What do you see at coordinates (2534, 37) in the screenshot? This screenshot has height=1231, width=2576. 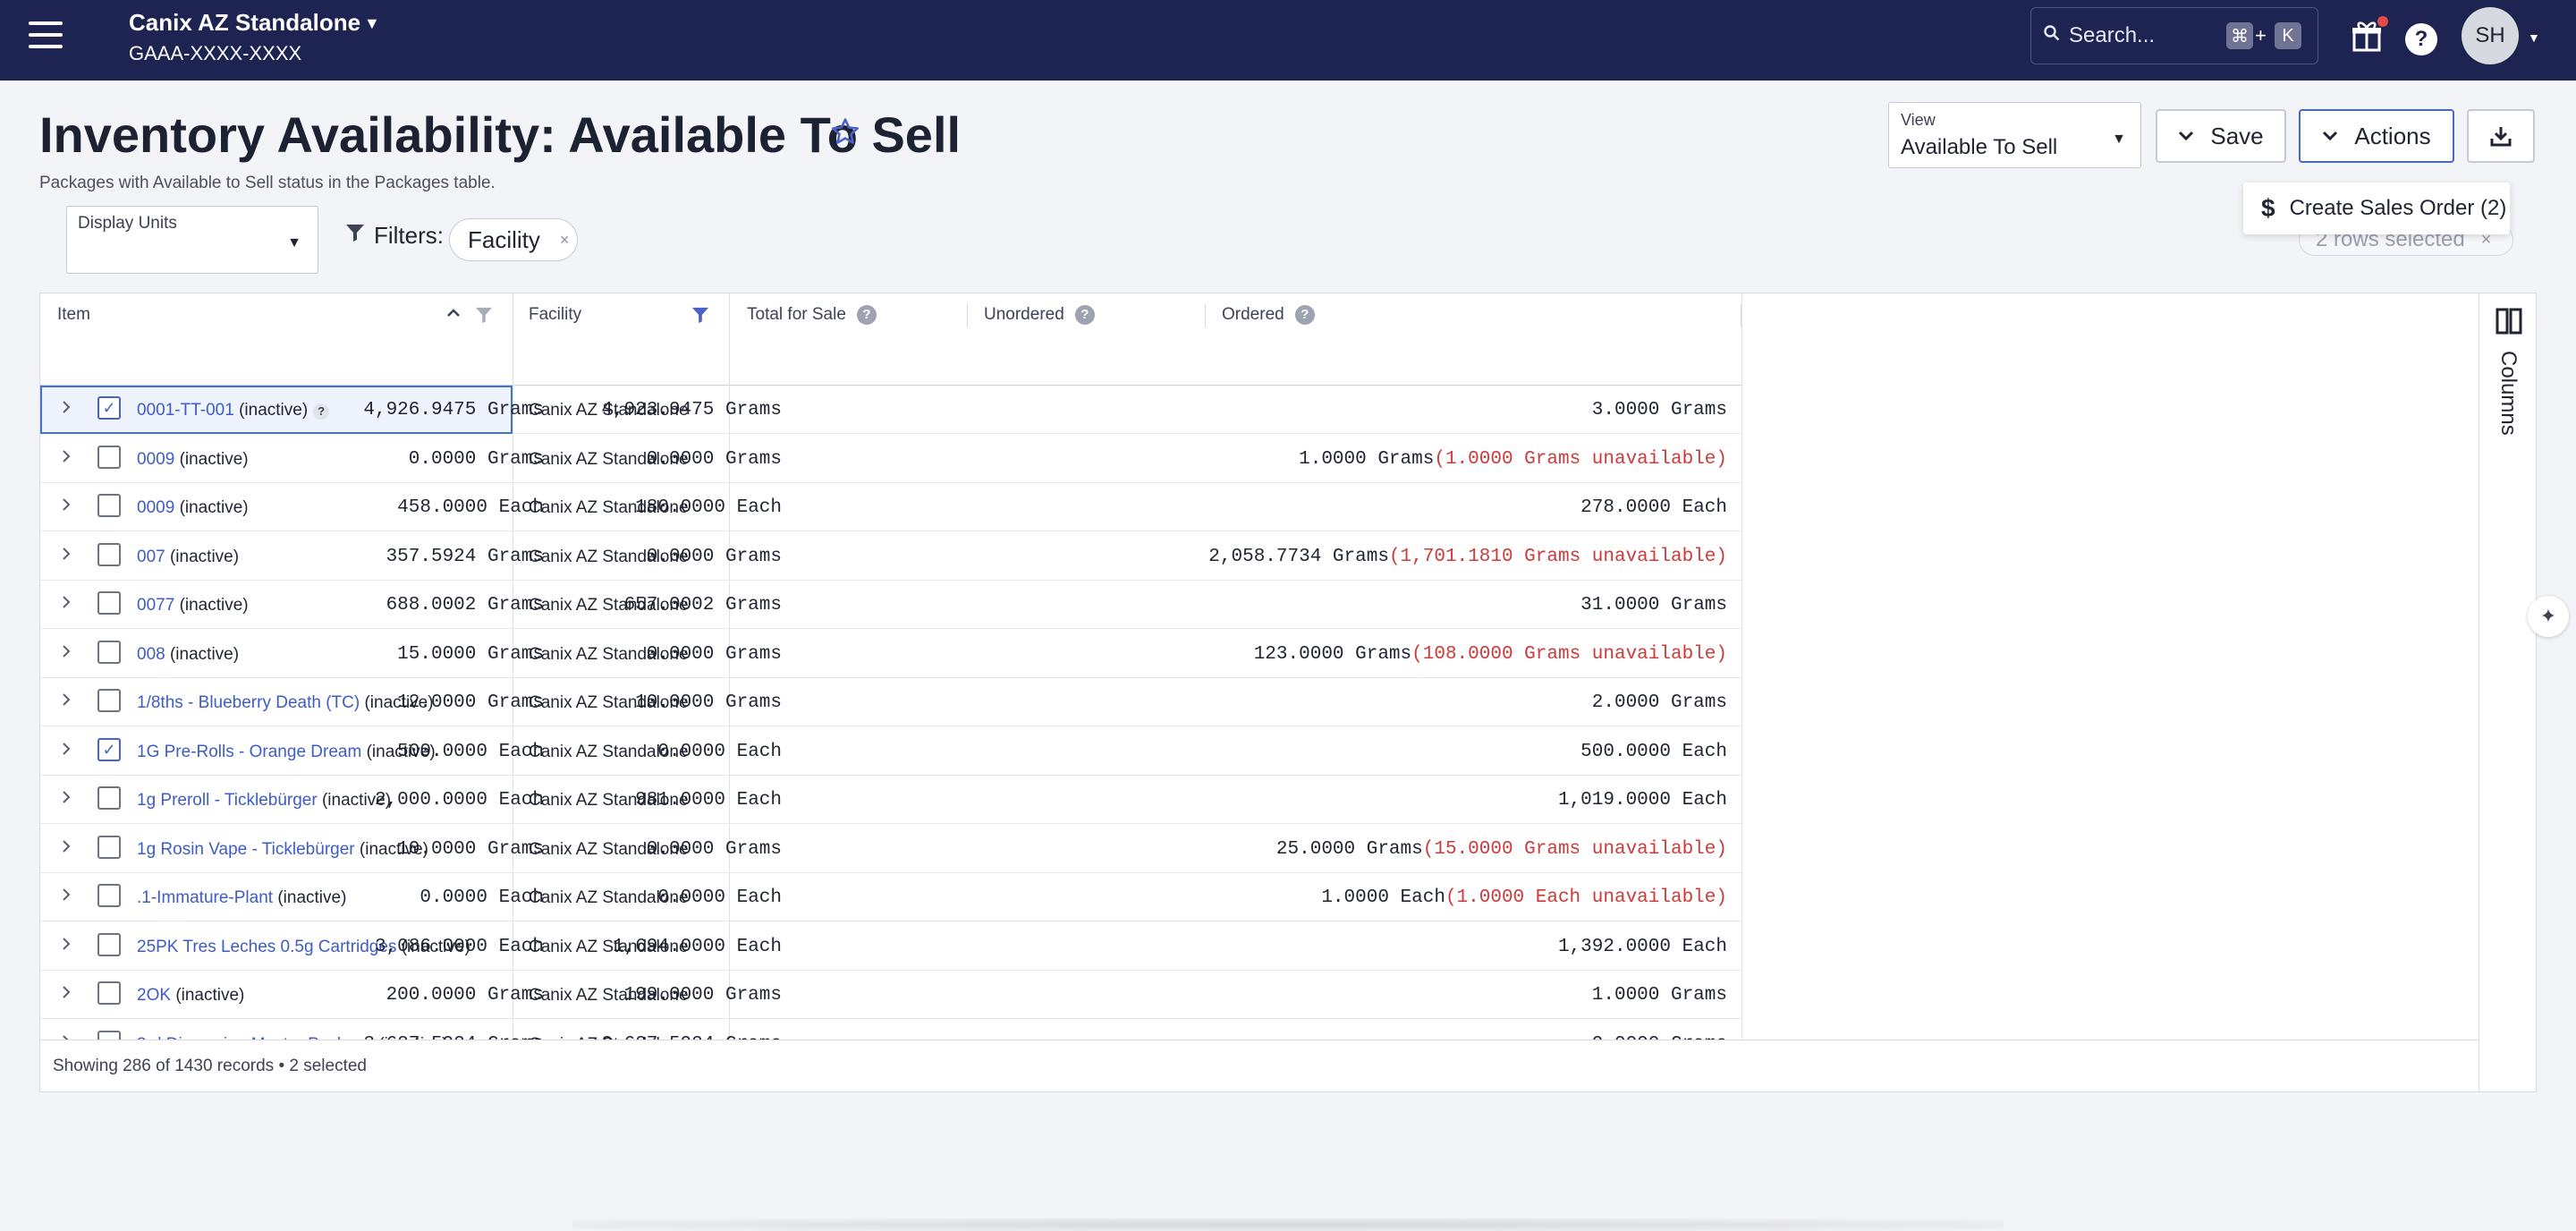 I see `avatar-chevron-icon: ▼` at bounding box center [2534, 37].